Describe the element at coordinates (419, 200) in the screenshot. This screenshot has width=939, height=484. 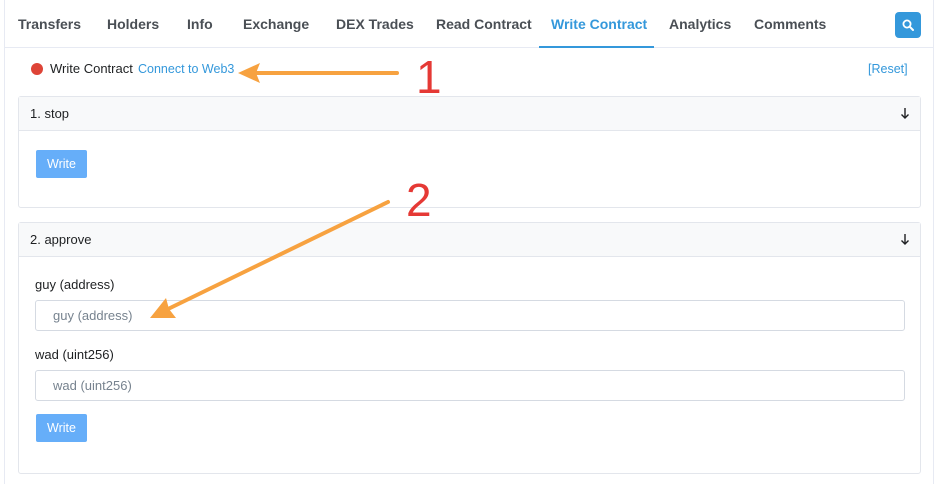
I see `annotation-number-2: 2` at that location.